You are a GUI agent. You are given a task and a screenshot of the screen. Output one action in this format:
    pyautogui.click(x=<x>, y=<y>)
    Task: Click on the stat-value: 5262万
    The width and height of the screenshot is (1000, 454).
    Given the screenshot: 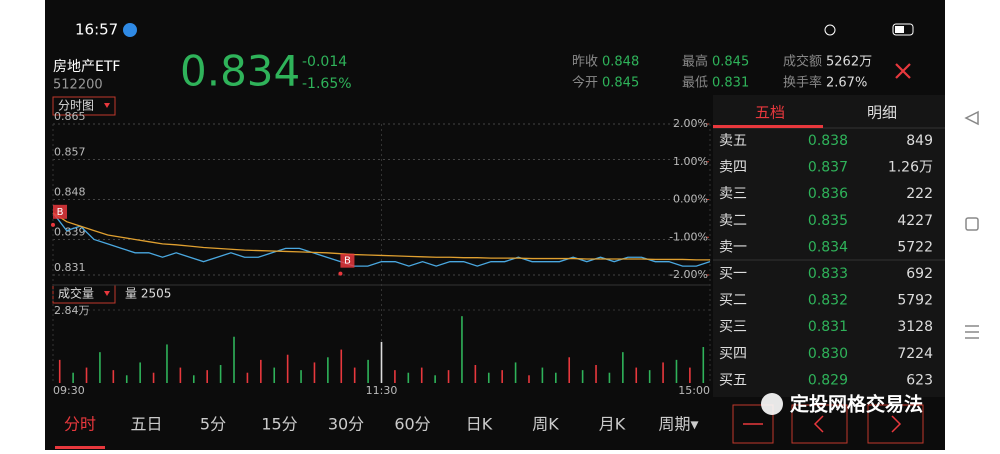 What is the action you would take?
    pyautogui.click(x=849, y=62)
    